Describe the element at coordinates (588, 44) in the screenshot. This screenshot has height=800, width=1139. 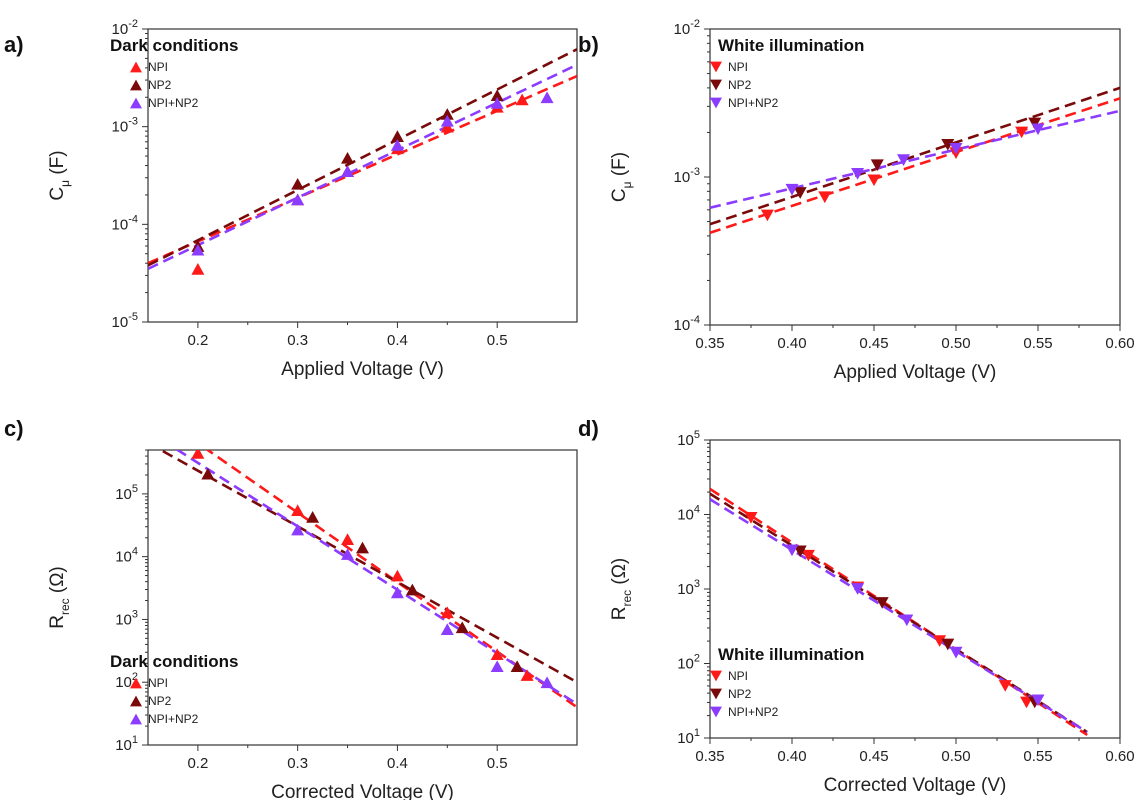
I see `panel-label-b: b)` at that location.